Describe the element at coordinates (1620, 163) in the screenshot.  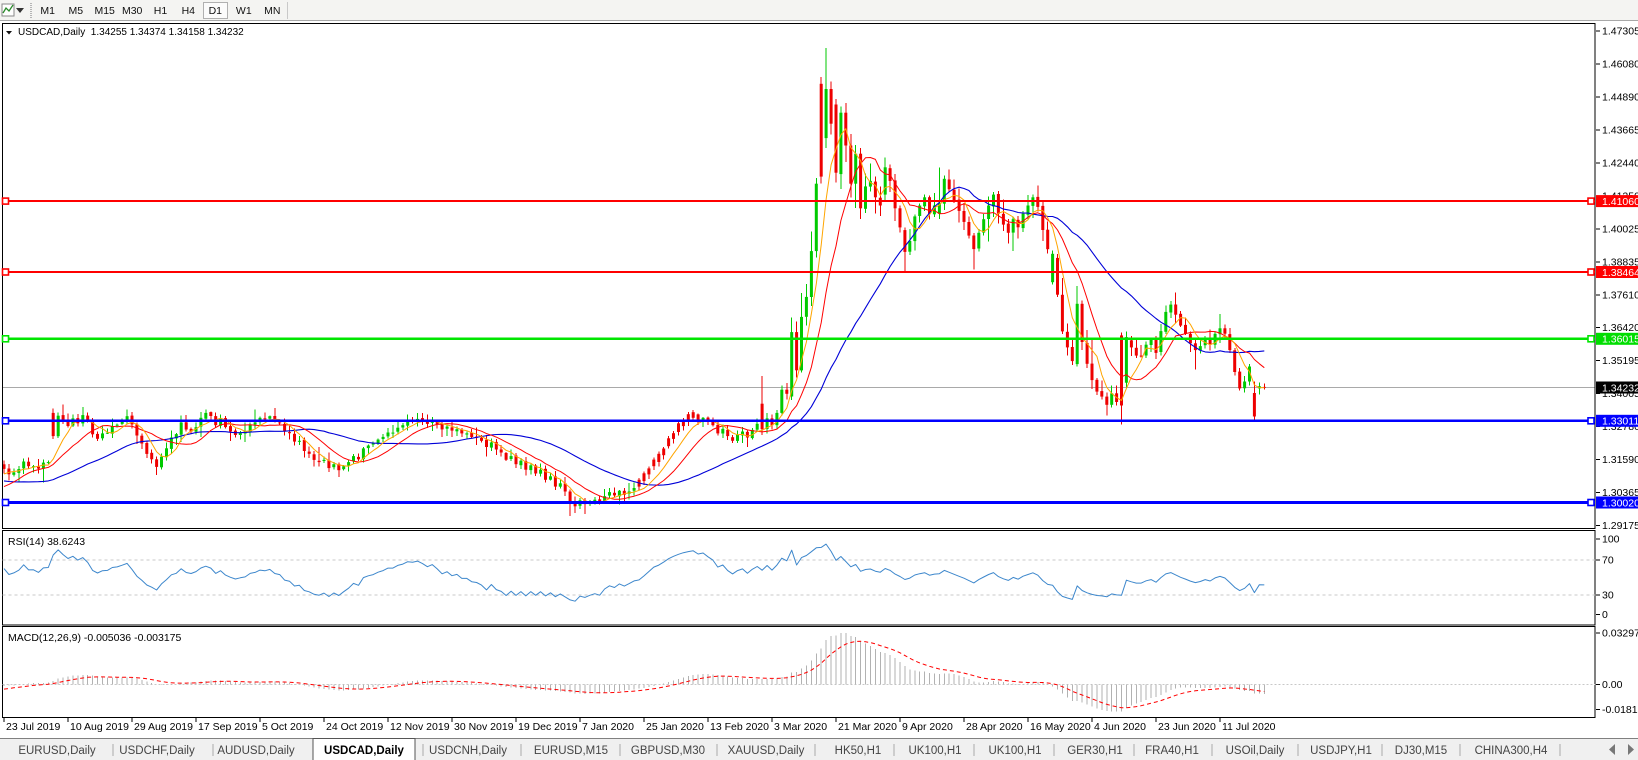
I see `svg-text: 1.42440` at that location.